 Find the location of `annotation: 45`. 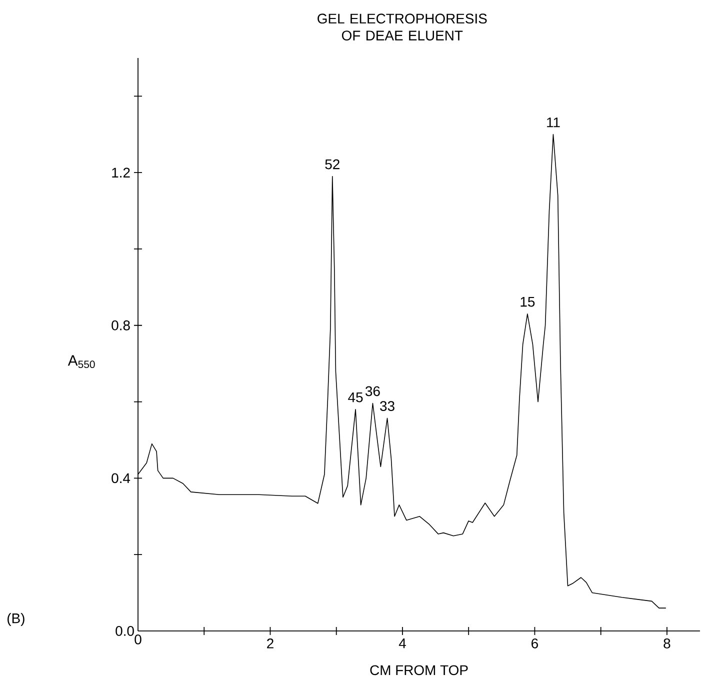

annotation: 45 is located at coordinates (355, 397).